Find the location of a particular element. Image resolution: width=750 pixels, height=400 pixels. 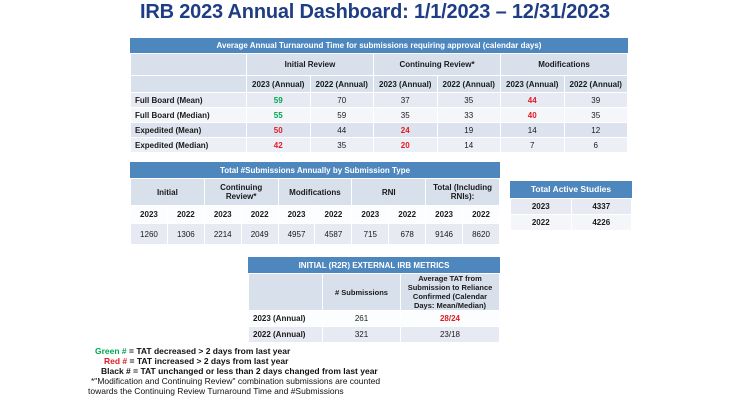

value-cell: 1306 is located at coordinates (185, 234).